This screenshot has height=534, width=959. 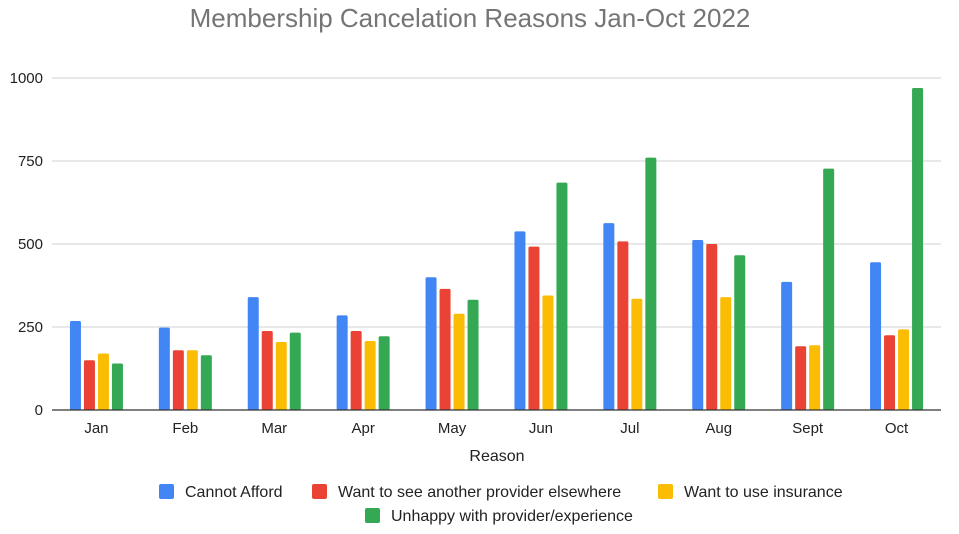 I want to click on x-tick-label: Sept, so click(x=808, y=428).